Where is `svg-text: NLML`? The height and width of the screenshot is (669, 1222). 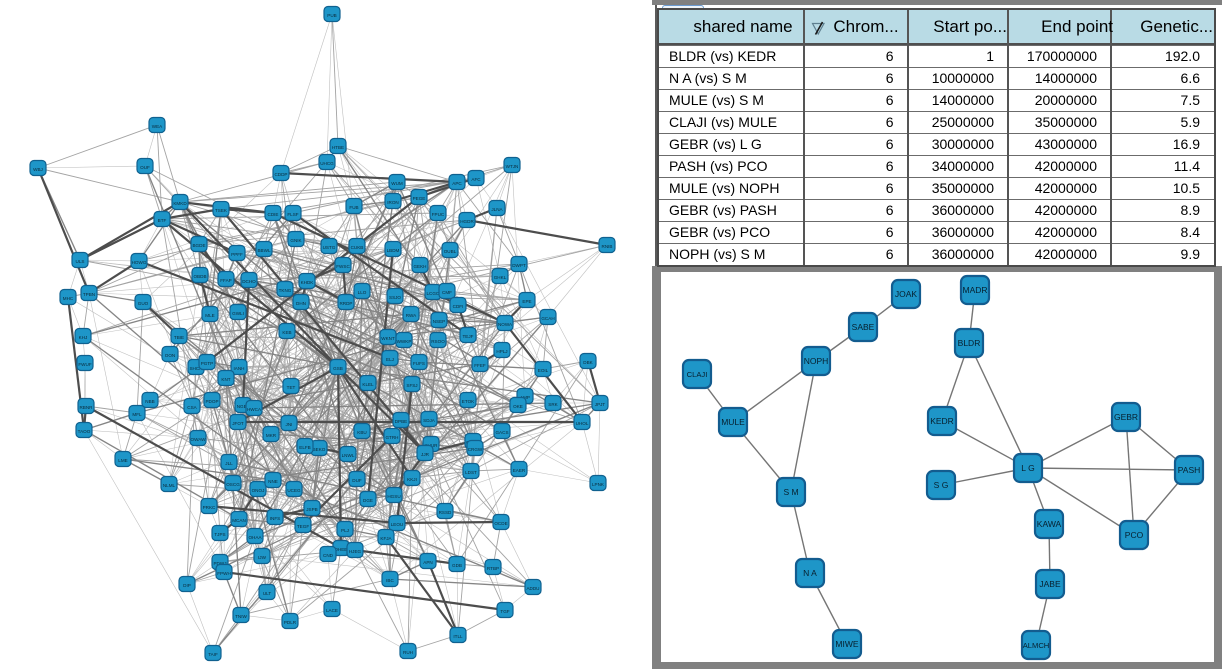 svg-text: NLML is located at coordinates (169, 485).